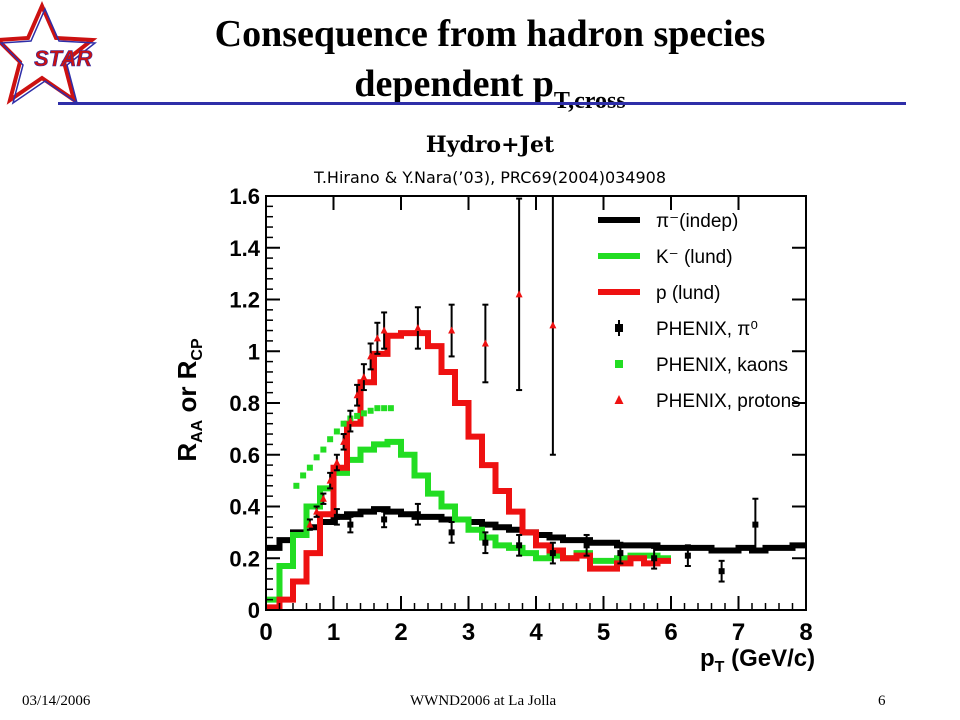 The width and height of the screenshot is (960, 720). Describe the element at coordinates (265, 632) in the screenshot. I see `x-tick-label: 0` at that location.